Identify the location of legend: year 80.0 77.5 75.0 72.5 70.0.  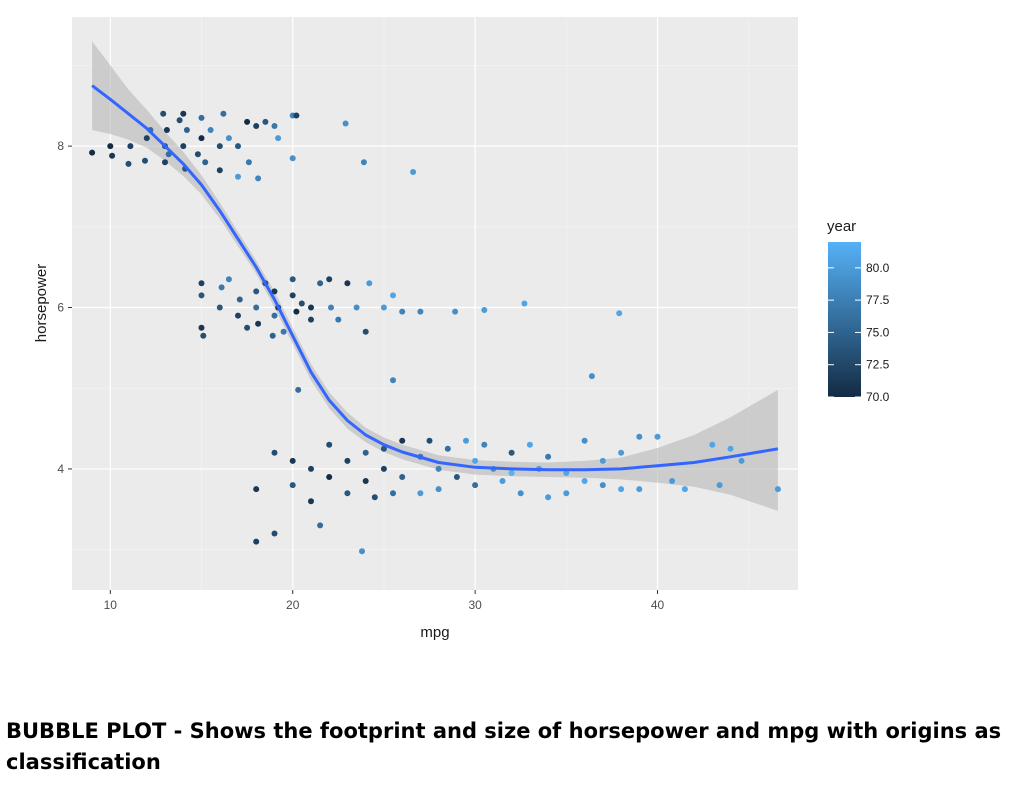
(858, 311).